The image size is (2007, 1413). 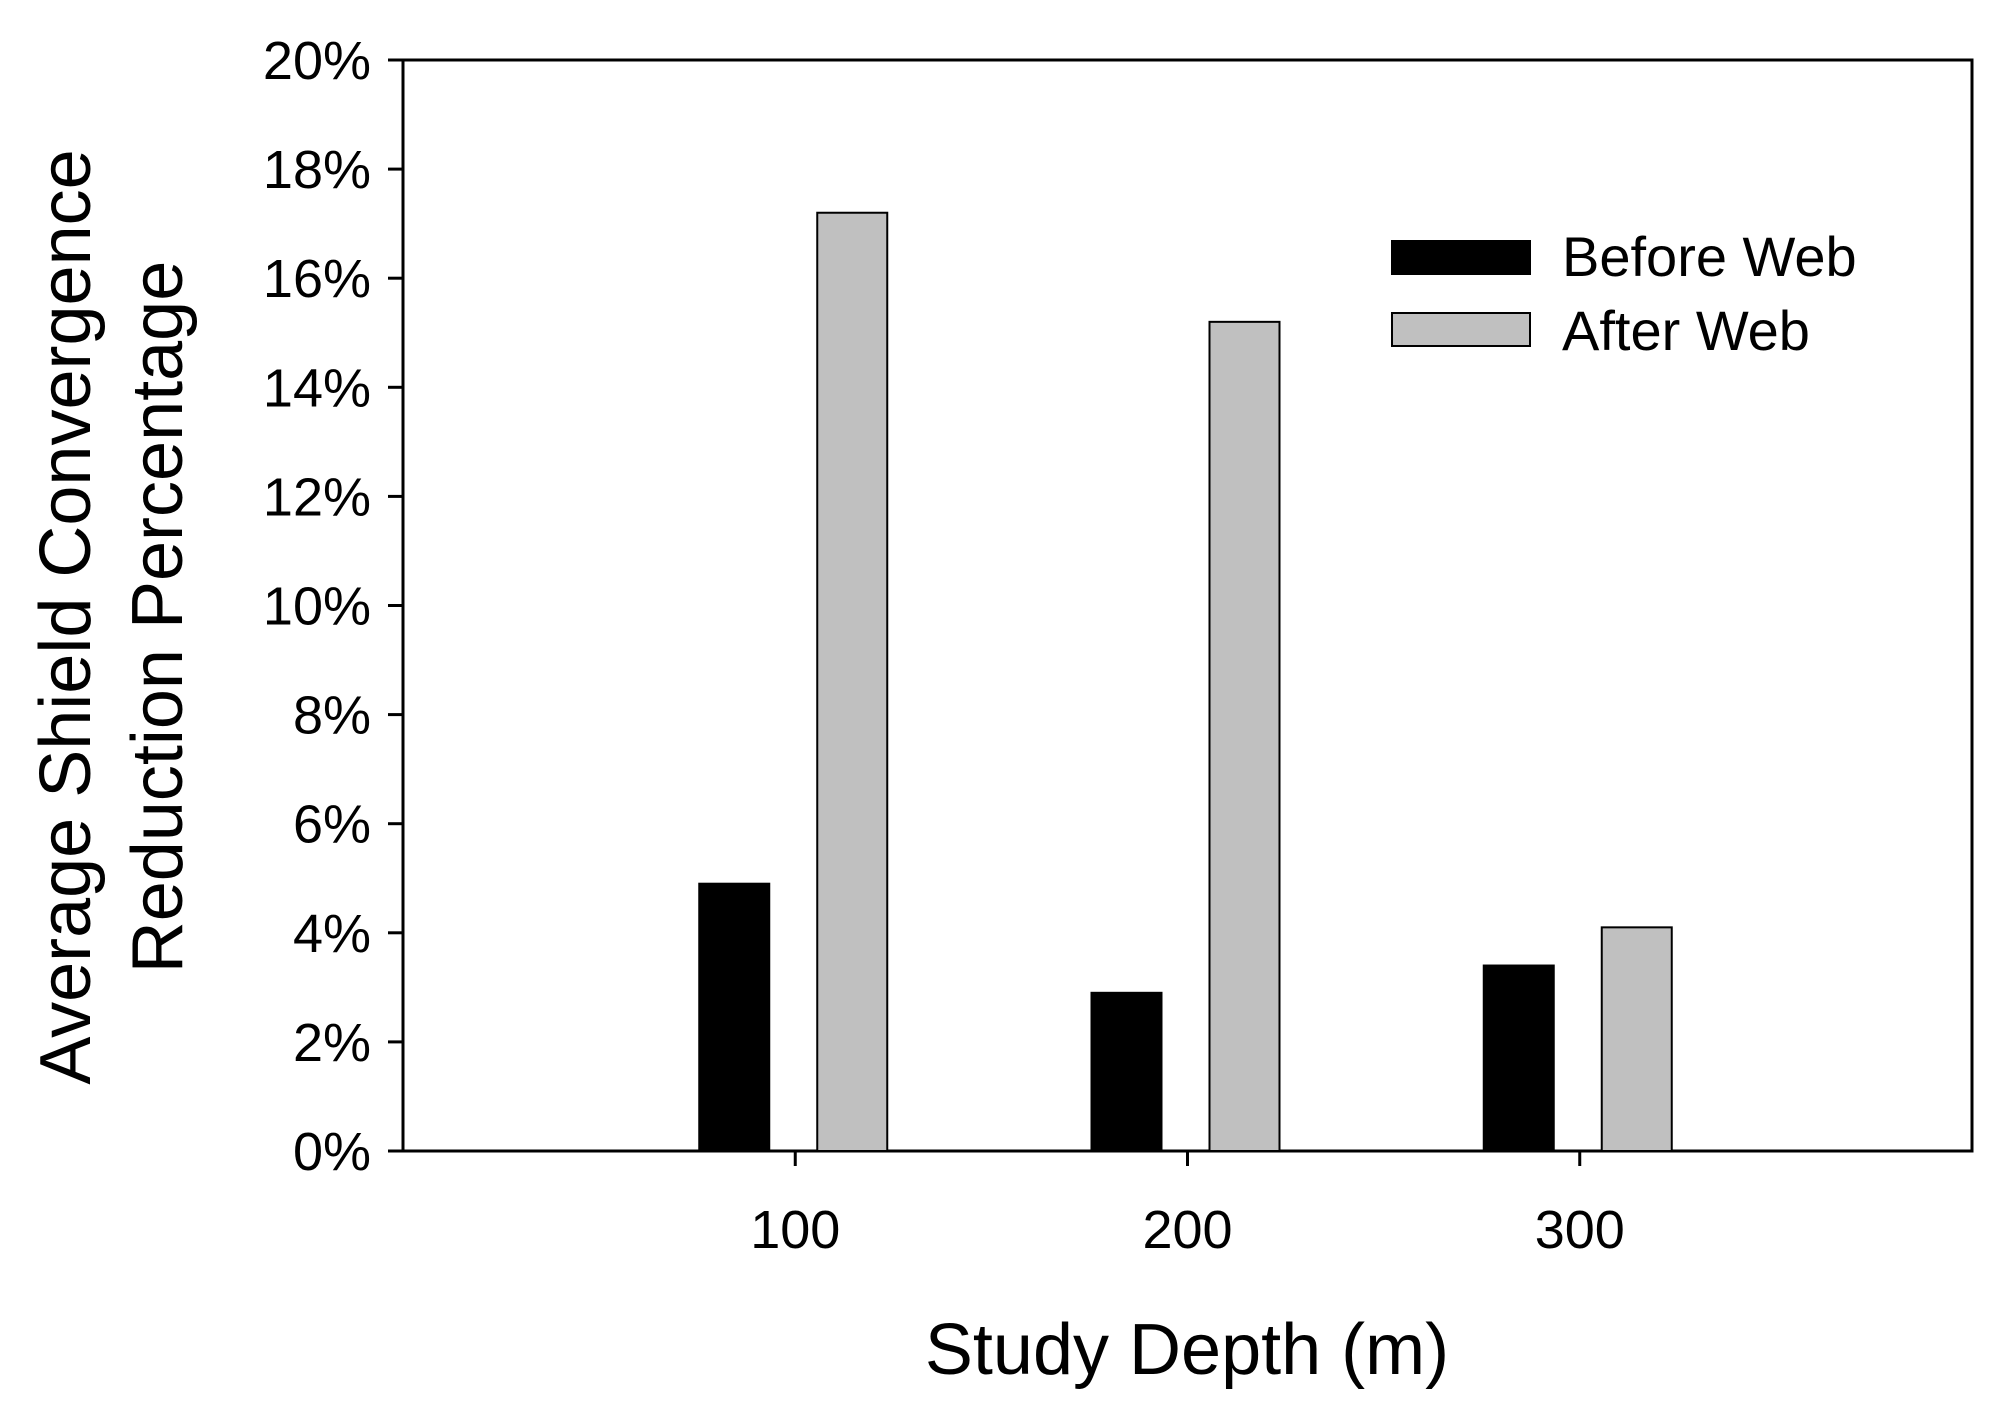 What do you see at coordinates (332, 716) in the screenshot?
I see `y-tick-label: 8%` at bounding box center [332, 716].